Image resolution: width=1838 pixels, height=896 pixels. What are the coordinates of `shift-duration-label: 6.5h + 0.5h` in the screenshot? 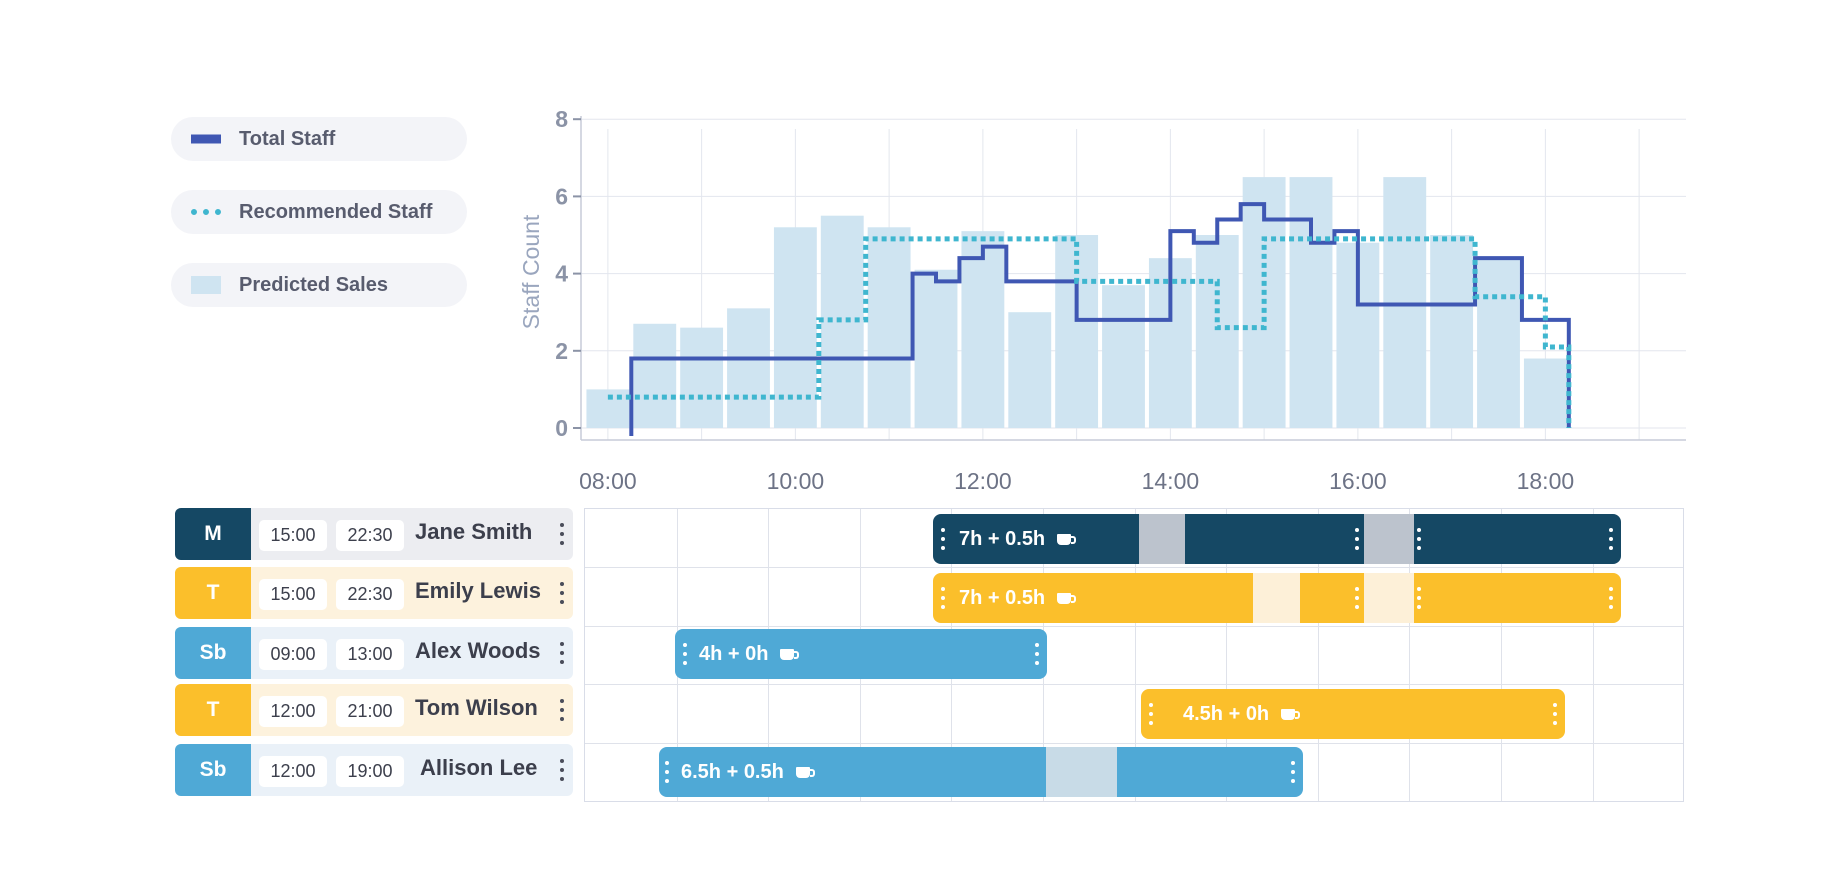 It's located at (748, 772).